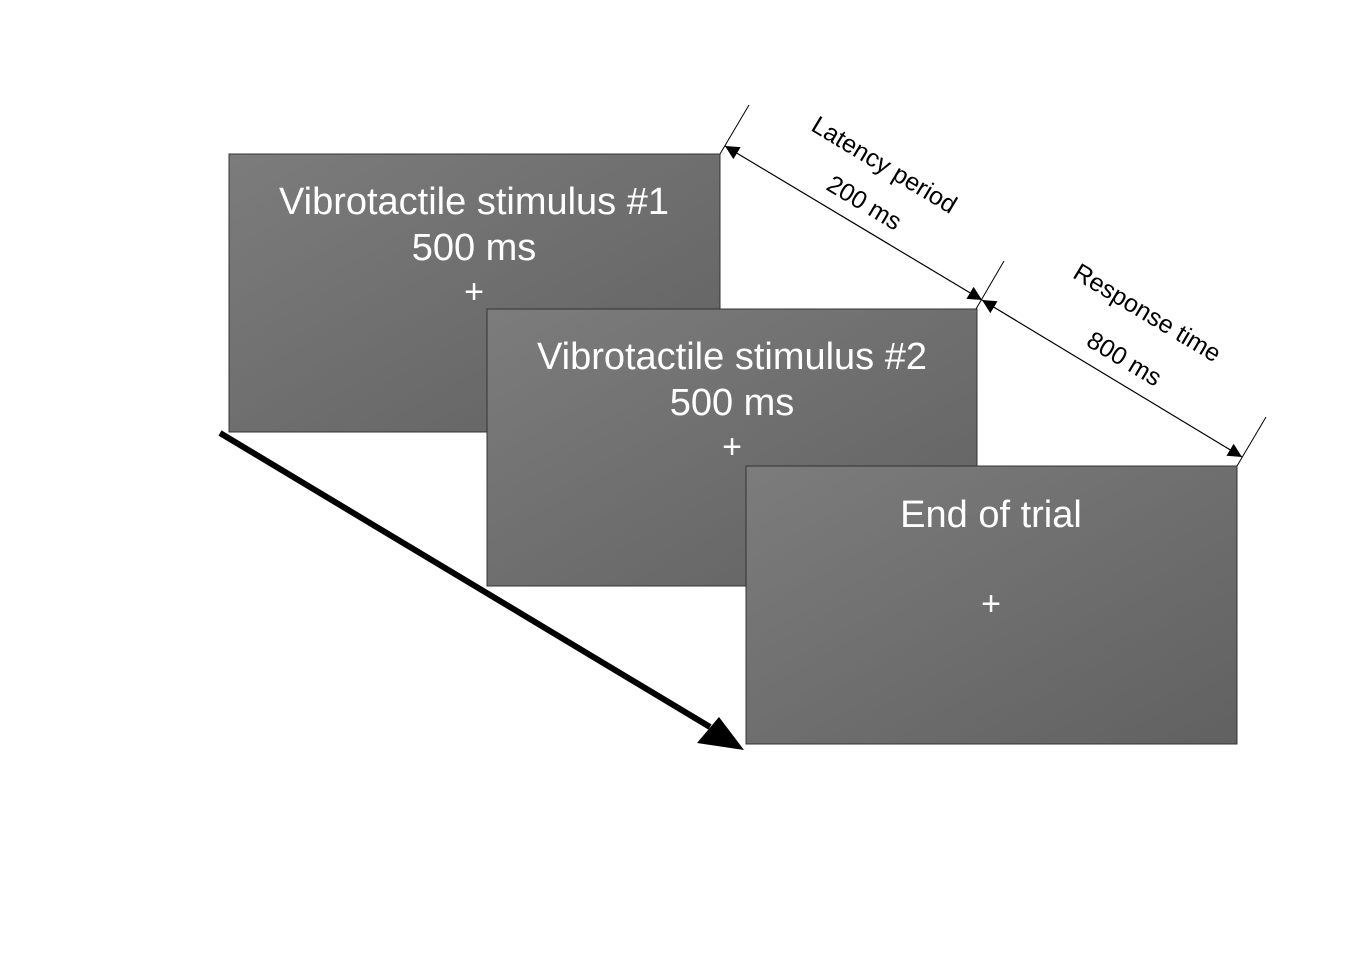 This screenshot has height=954, width=1354. What do you see at coordinates (720, 733) in the screenshot?
I see `time-arrow-head` at bounding box center [720, 733].